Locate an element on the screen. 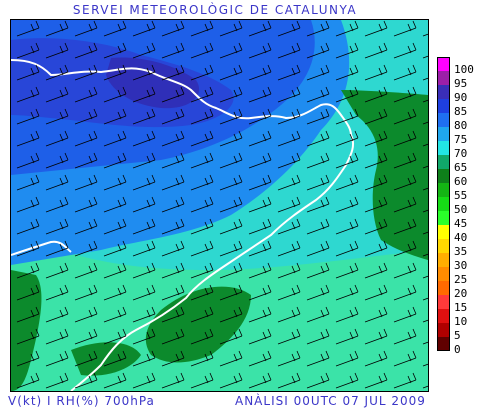 This screenshot has height=415, width=485. legend-label: 40 is located at coordinates (461, 237).